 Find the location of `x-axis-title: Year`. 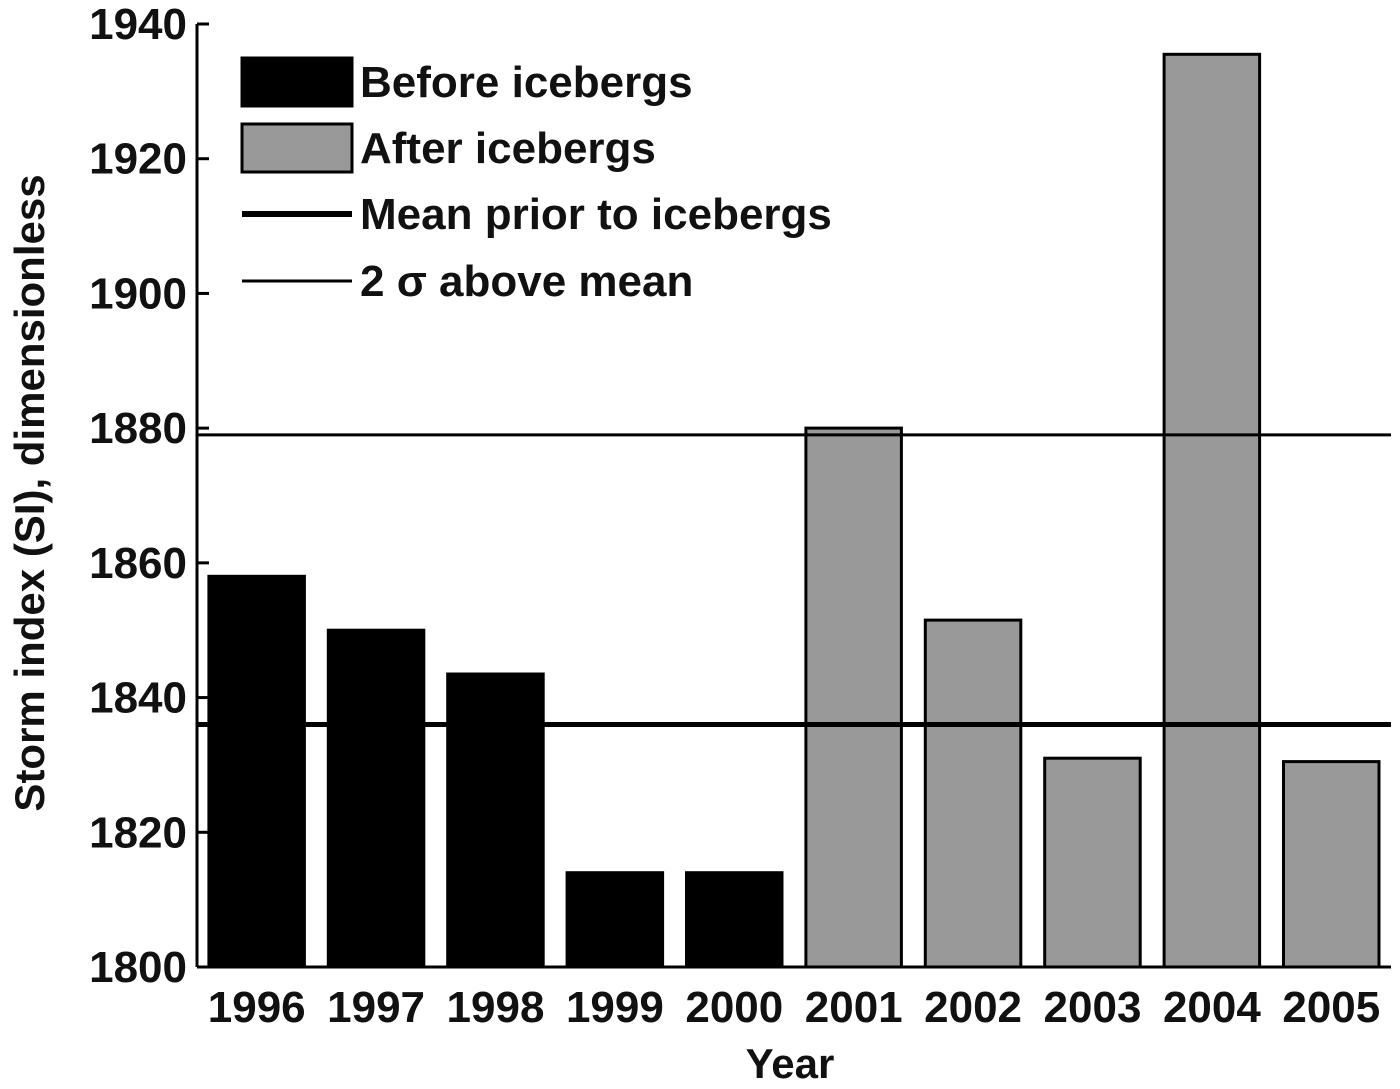

x-axis-title: Year is located at coordinates (790, 1063).